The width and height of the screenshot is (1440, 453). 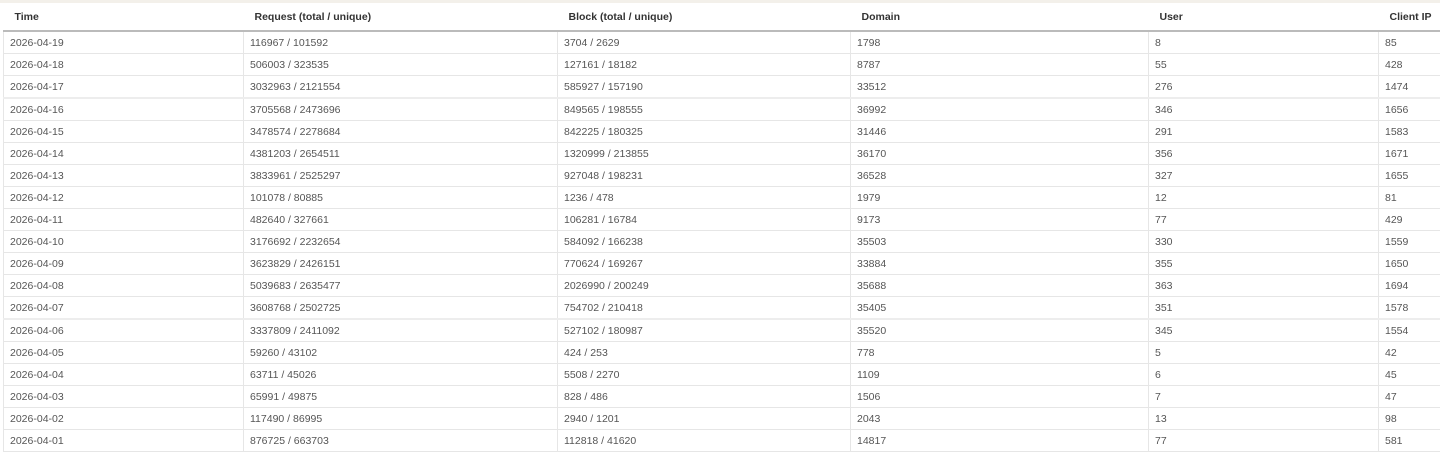 What do you see at coordinates (1409, 440) in the screenshot?
I see `cell-client-ip: 581` at bounding box center [1409, 440].